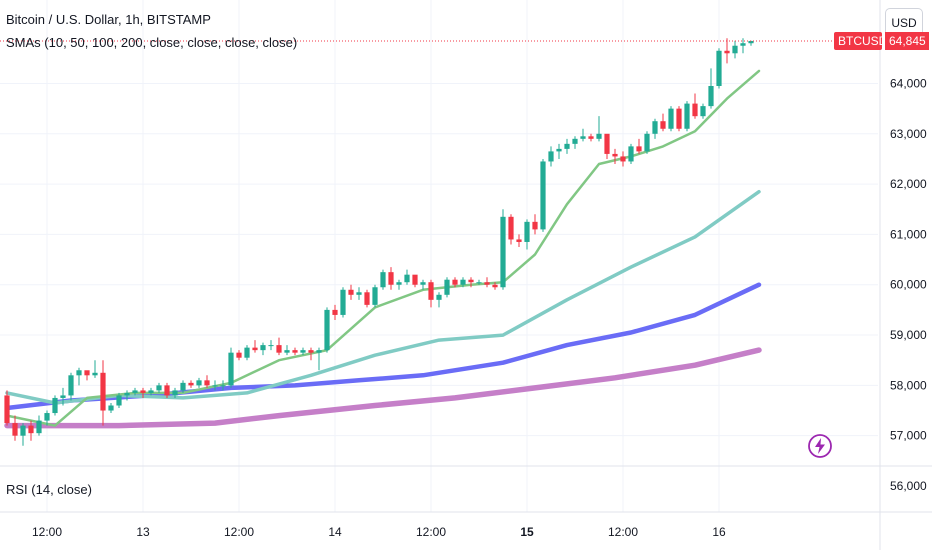 This screenshot has width=932, height=550. I want to click on x-tick-label: 15, so click(527, 532).